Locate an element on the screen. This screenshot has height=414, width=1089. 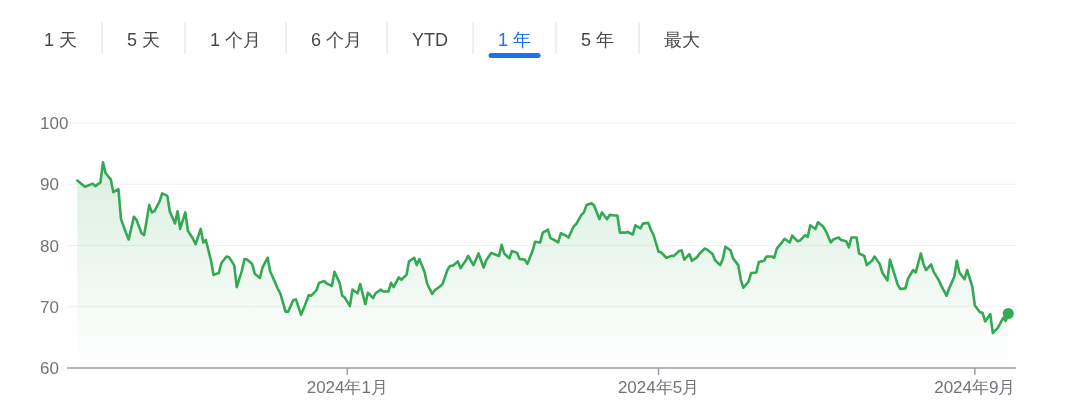
category-label: 1 天 is located at coordinates (61, 40).